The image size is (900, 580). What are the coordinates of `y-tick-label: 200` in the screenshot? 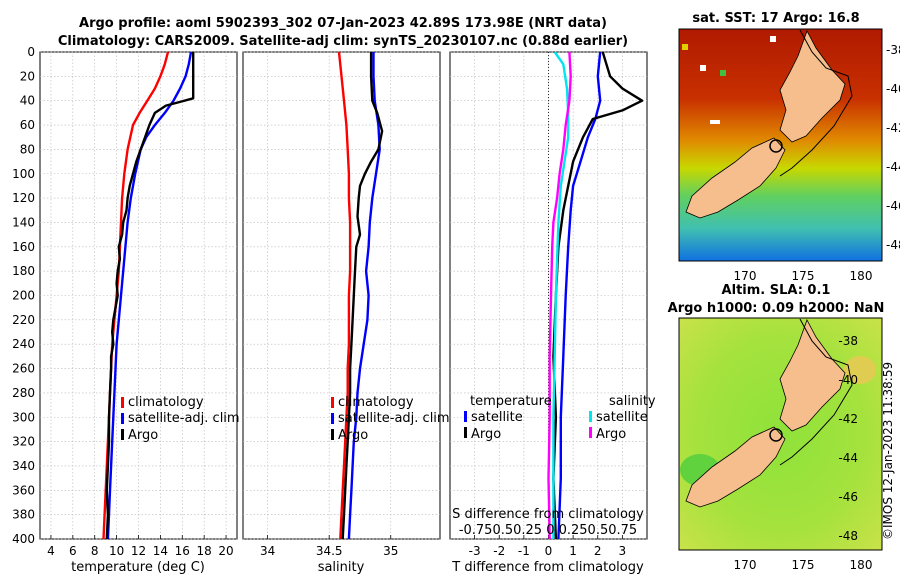 It's located at (23, 296).